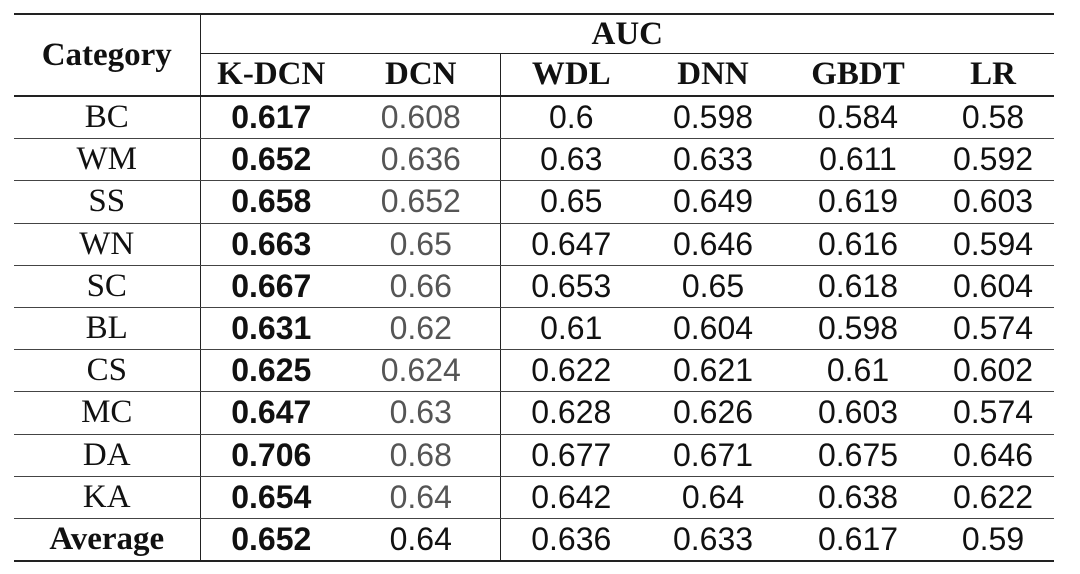 The width and height of the screenshot is (1080, 574). Describe the element at coordinates (107, 329) in the screenshot. I see `row-category: BL` at that location.